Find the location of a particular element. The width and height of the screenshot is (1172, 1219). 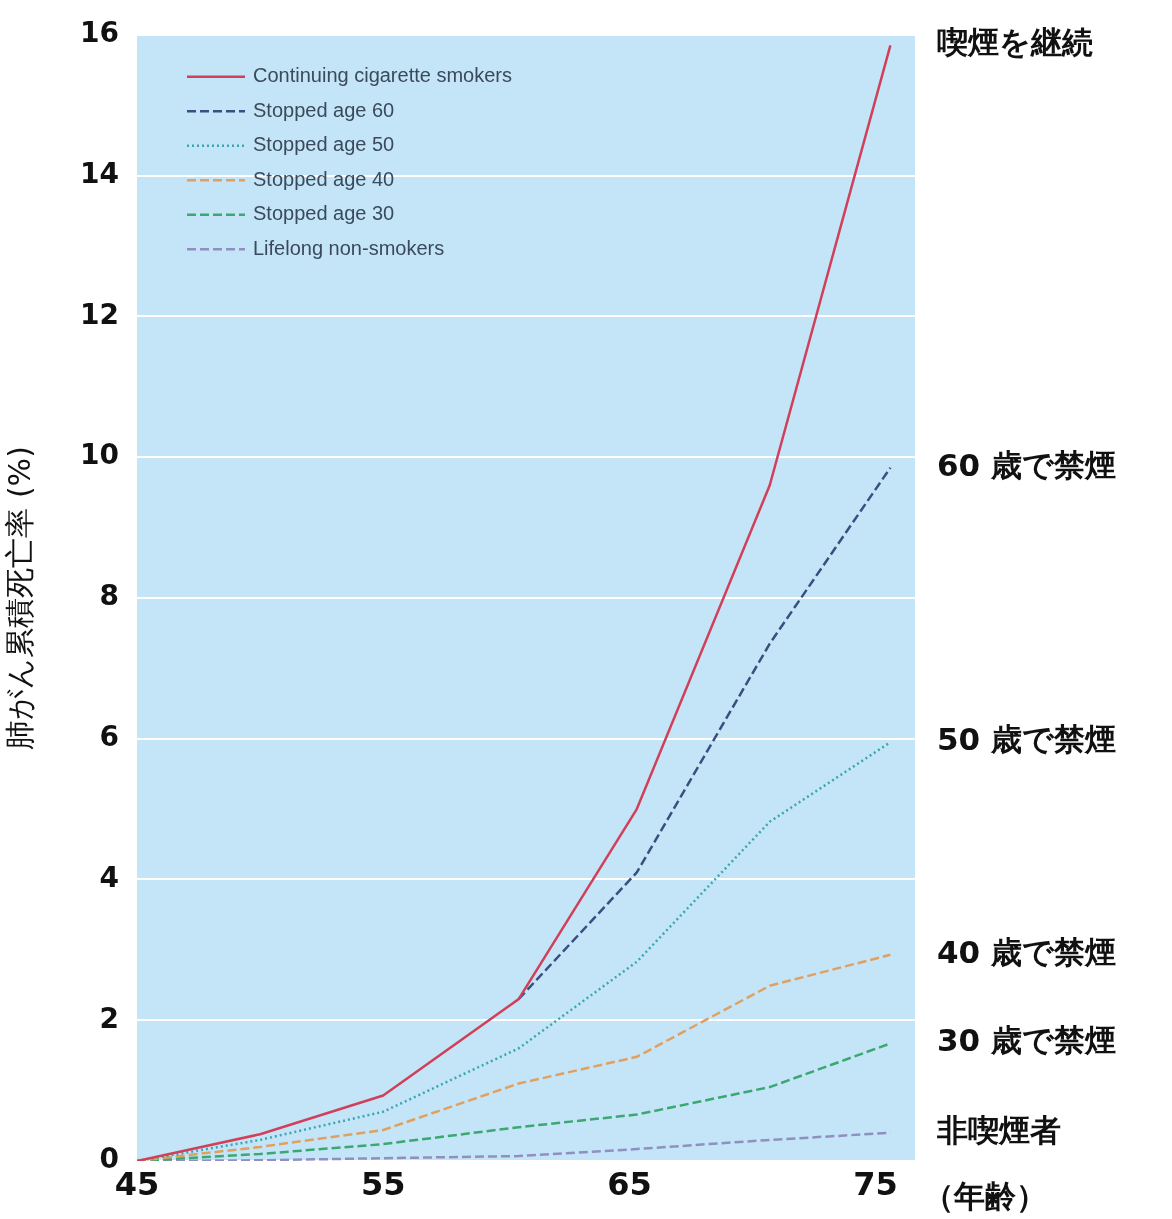

y-tick-label: 0 is located at coordinates (109, 1159).